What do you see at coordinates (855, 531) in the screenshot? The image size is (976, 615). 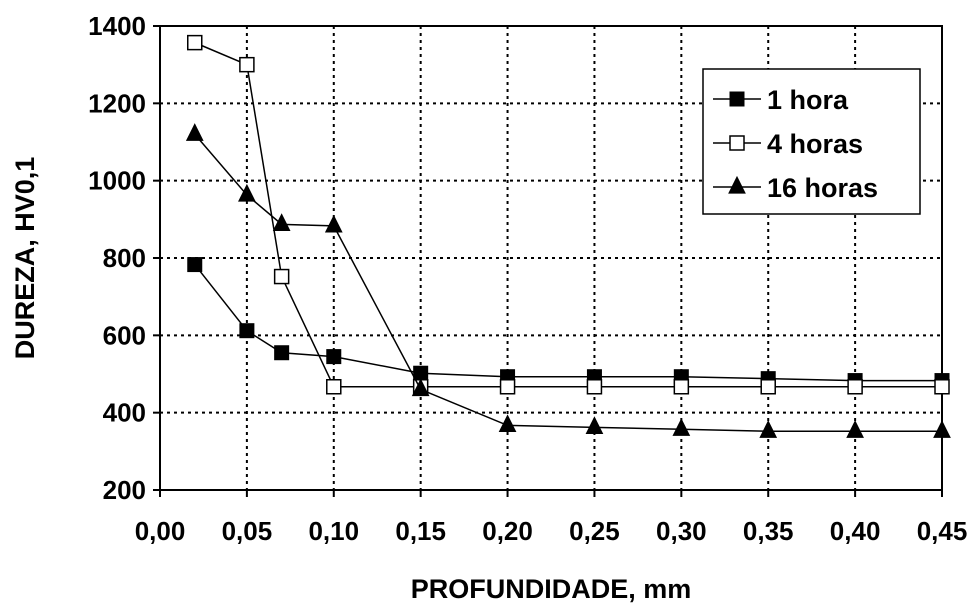 I see `x-tick-label: 0,40` at bounding box center [855, 531].